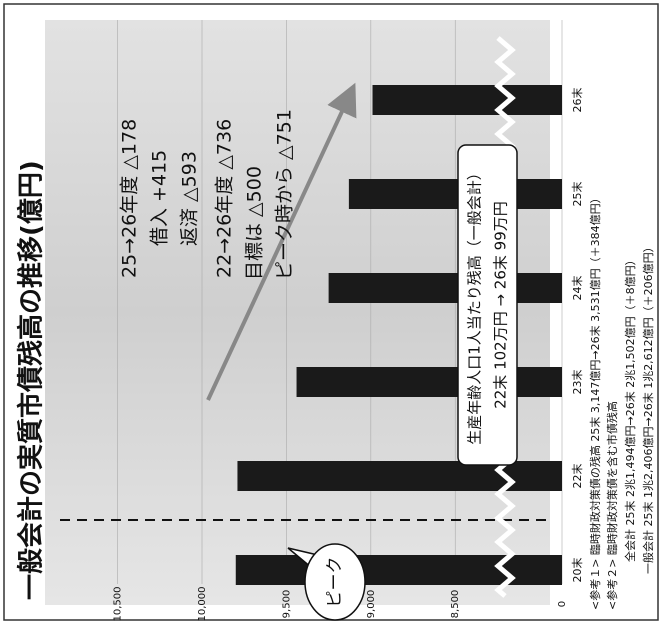 The width and height of the screenshot is (664, 626). What do you see at coordinates (612, 505) in the screenshot?
I see `note: <参考２> 臨時財政対策債を含む市債残高` at bounding box center [612, 505].